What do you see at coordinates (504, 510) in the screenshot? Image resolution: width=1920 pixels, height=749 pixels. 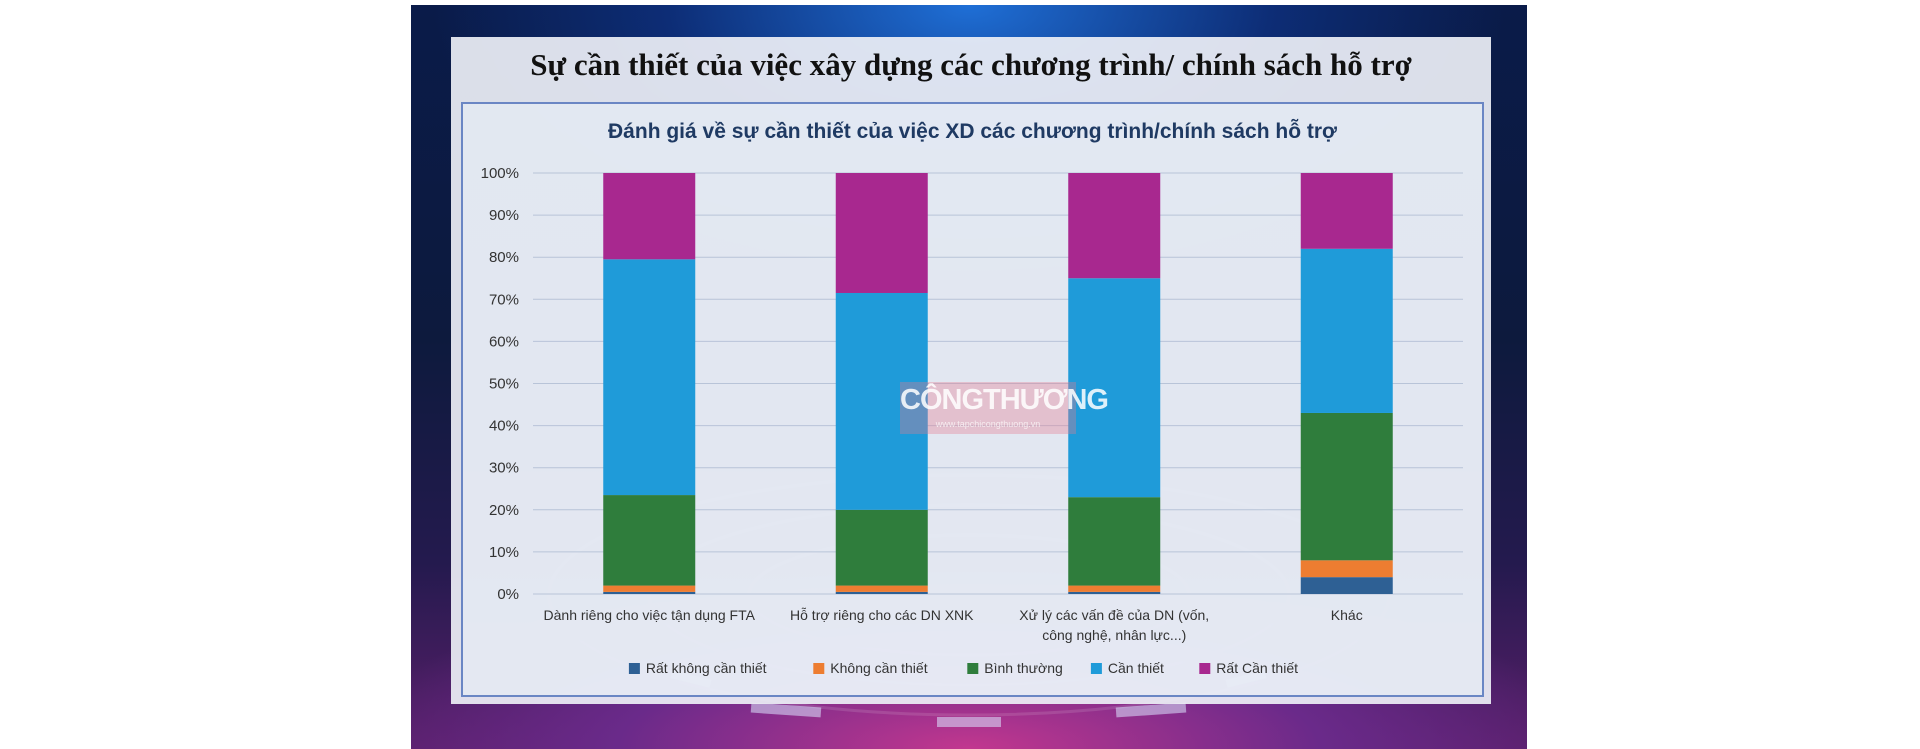 I see `y-tick-label: 20%` at bounding box center [504, 510].